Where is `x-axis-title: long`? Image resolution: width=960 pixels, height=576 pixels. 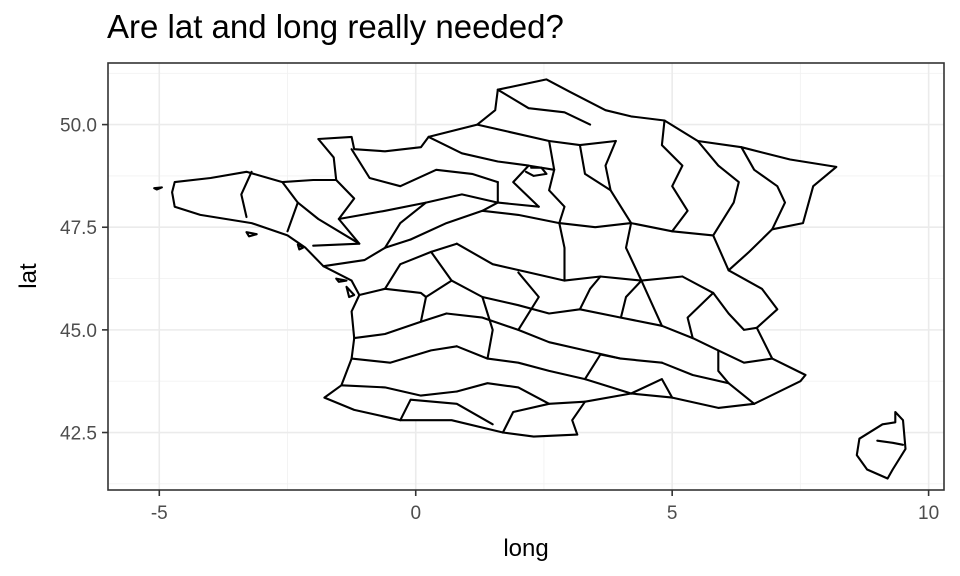
x-axis-title: long is located at coordinates (525, 548).